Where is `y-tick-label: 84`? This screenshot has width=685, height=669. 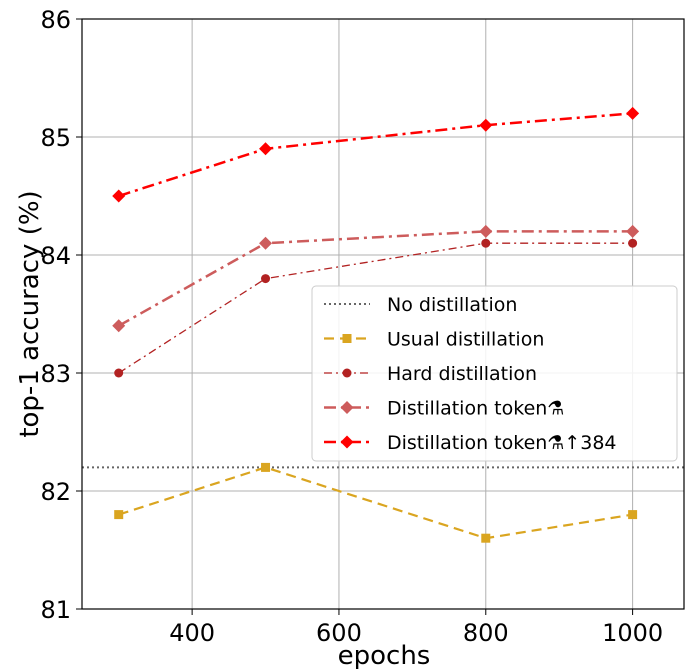 y-tick-label: 84 is located at coordinates (55, 256).